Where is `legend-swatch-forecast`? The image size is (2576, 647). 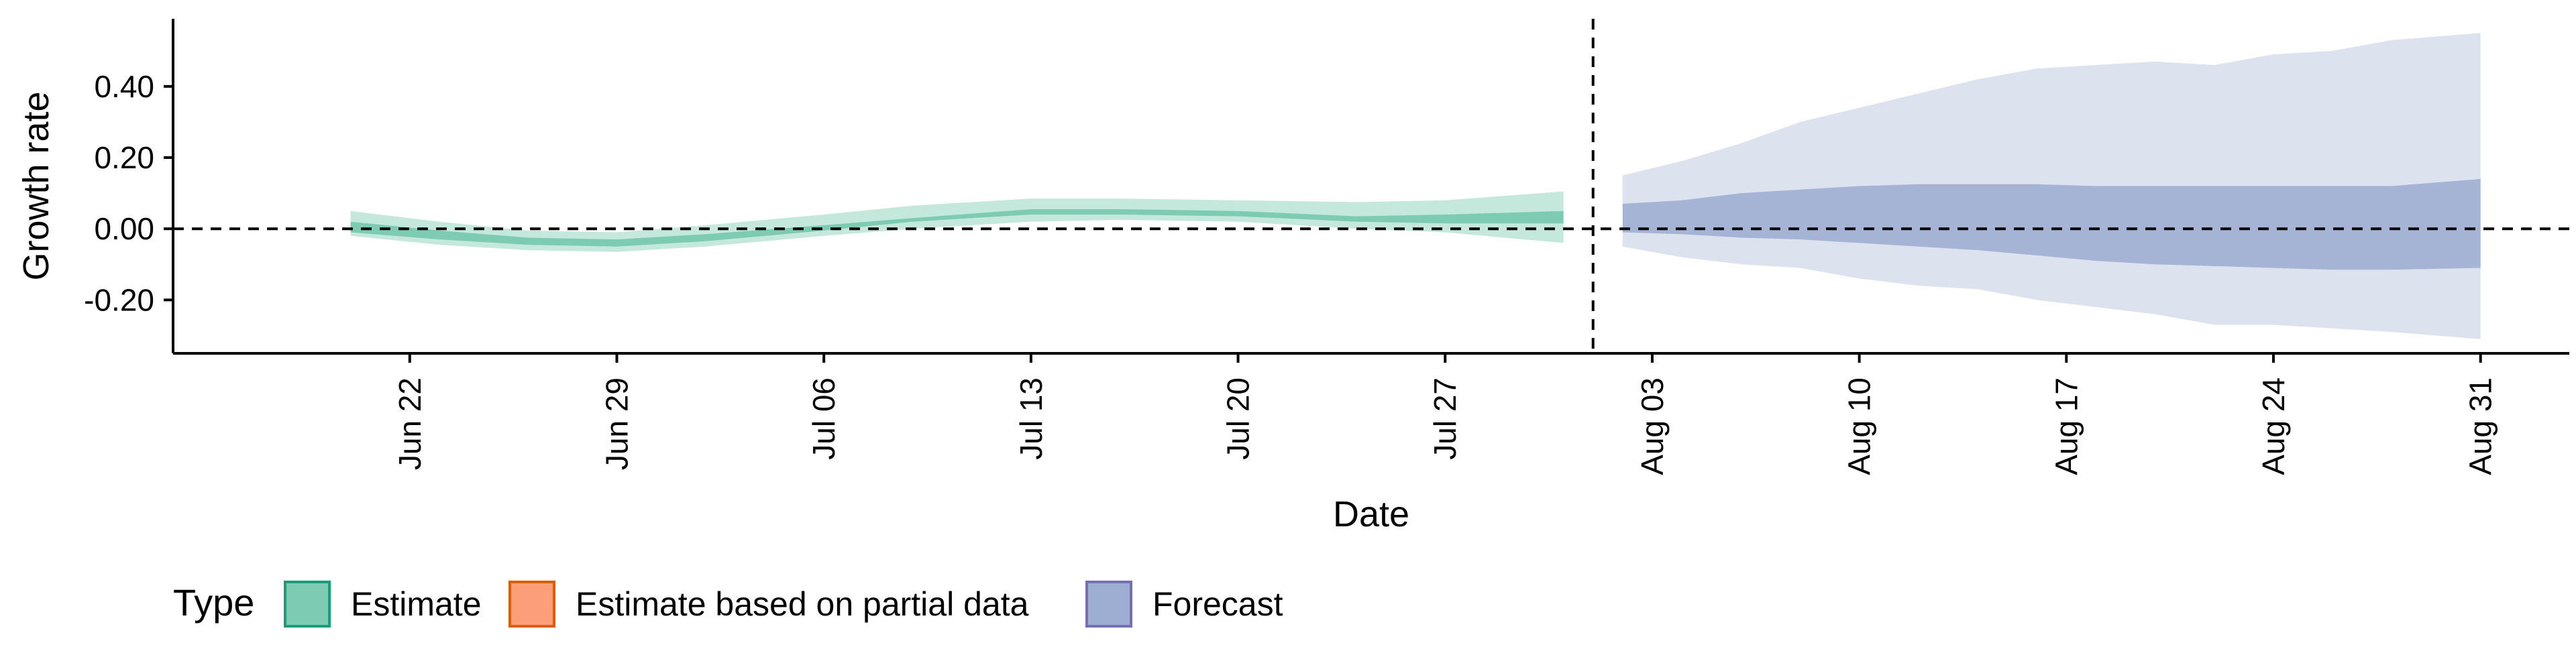
legend-swatch-forecast is located at coordinates (1108, 604).